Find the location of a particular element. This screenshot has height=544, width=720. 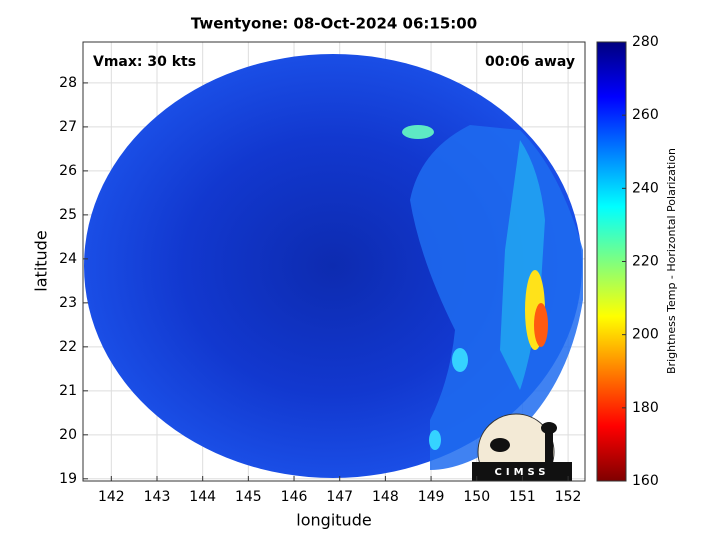

y-tick-label: 26 is located at coordinates (68, 171).